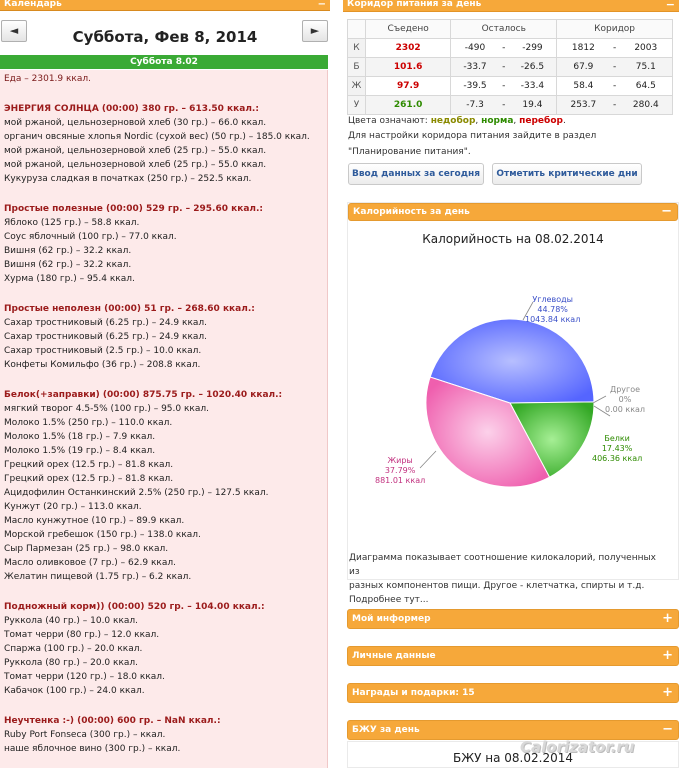 The image size is (686, 768). What do you see at coordinates (69, 279) in the screenshot?
I see `food-item: Хурма (180 гр.) – 95.4 ккал.` at bounding box center [69, 279].